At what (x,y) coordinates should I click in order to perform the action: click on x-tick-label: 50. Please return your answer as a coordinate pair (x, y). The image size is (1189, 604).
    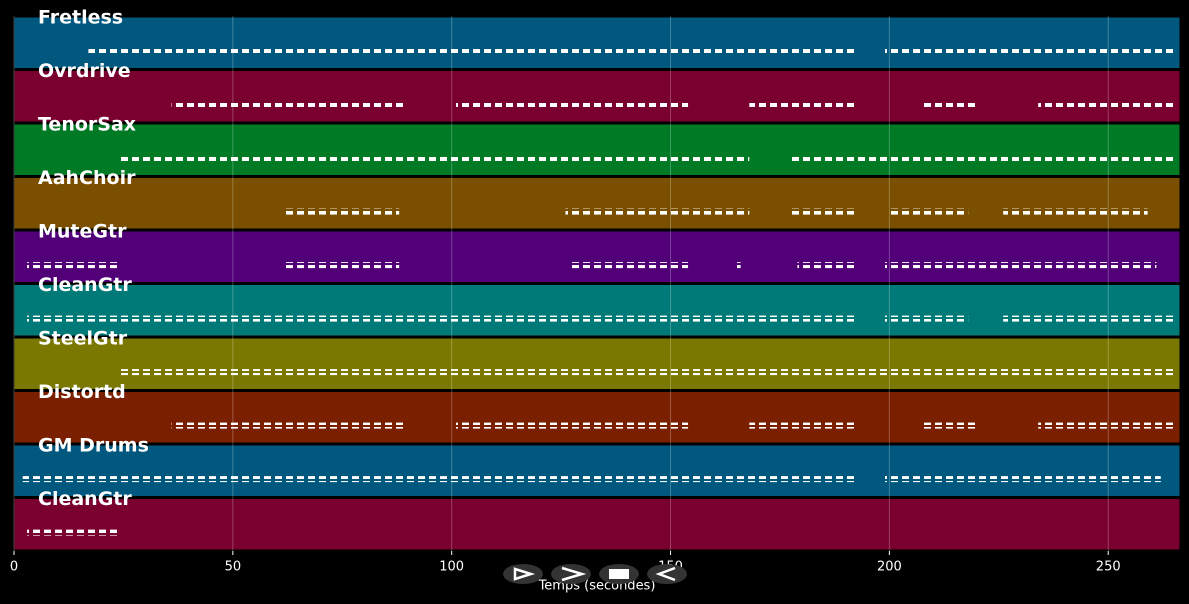
    Looking at the image, I should click on (233, 567).